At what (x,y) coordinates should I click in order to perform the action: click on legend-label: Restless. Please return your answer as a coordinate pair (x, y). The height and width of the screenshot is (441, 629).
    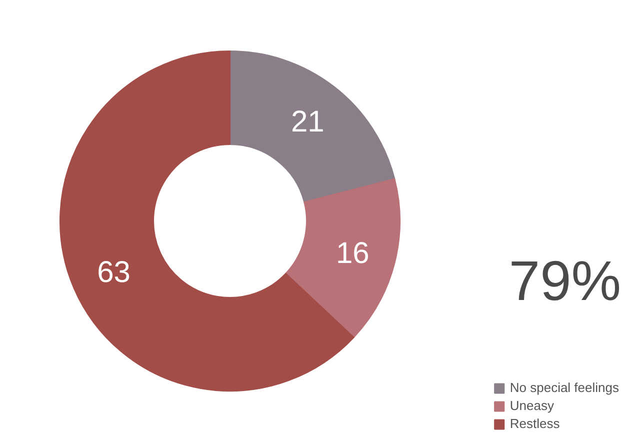
    Looking at the image, I should click on (535, 423).